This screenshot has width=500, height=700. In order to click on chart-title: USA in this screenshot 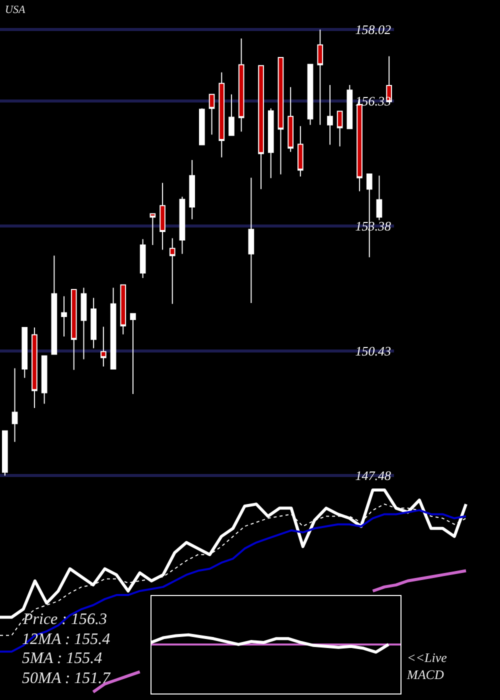, I will do `click(15, 10)`.